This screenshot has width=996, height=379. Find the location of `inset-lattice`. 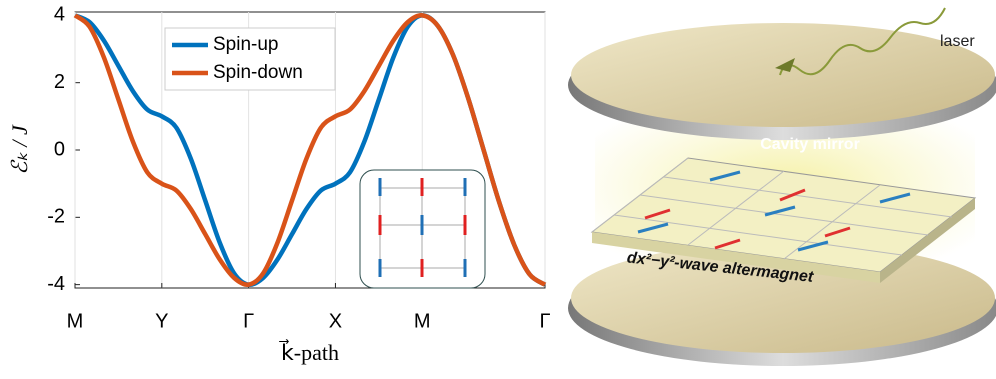

inset-lattice is located at coordinates (422, 229).